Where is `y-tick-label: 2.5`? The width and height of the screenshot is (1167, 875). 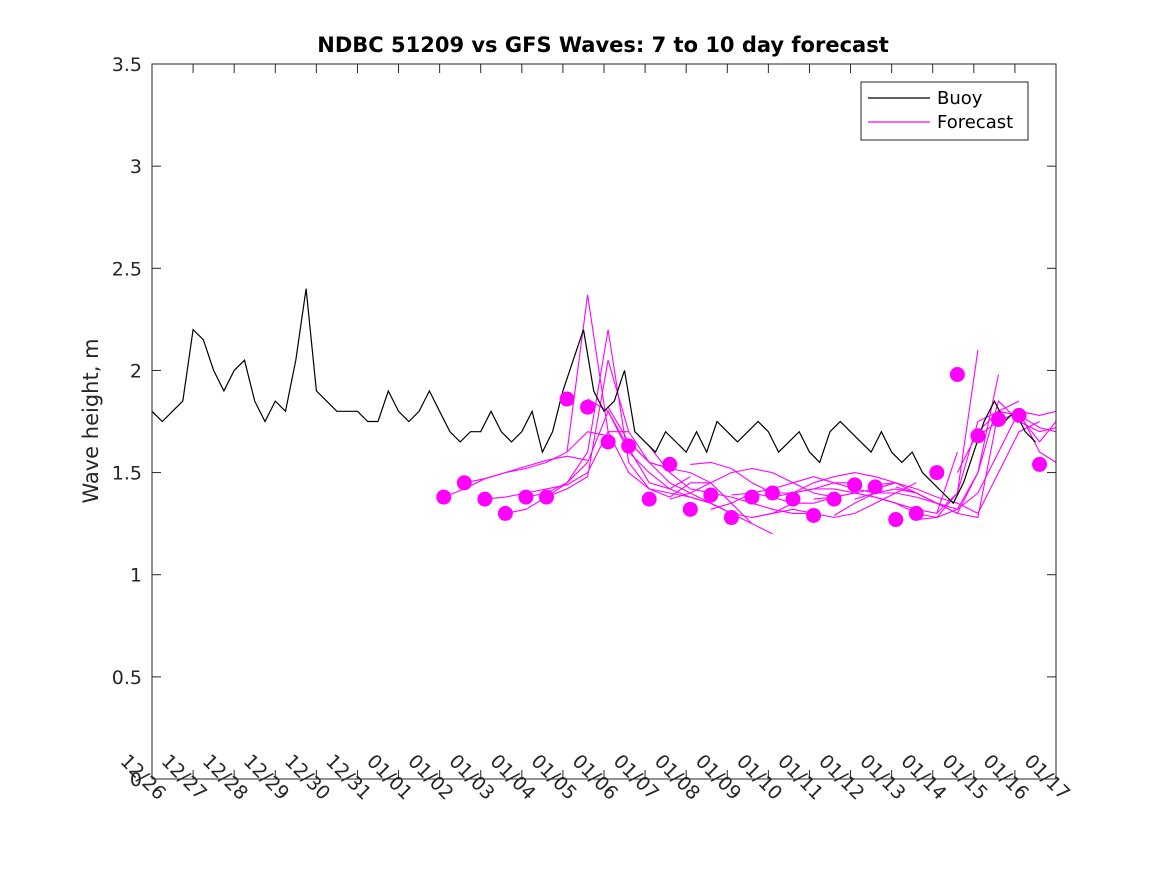
y-tick-label: 2.5 is located at coordinates (127, 269).